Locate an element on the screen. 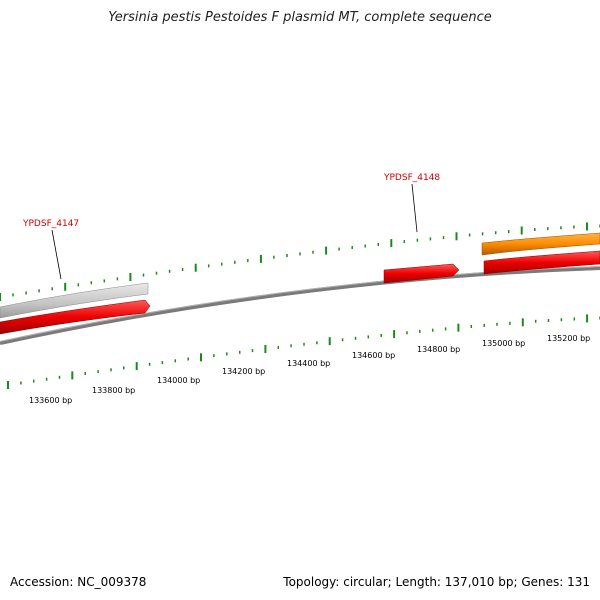 The height and width of the screenshot is (600, 600). tick-label-134800: 134800 bp is located at coordinates (438, 349).